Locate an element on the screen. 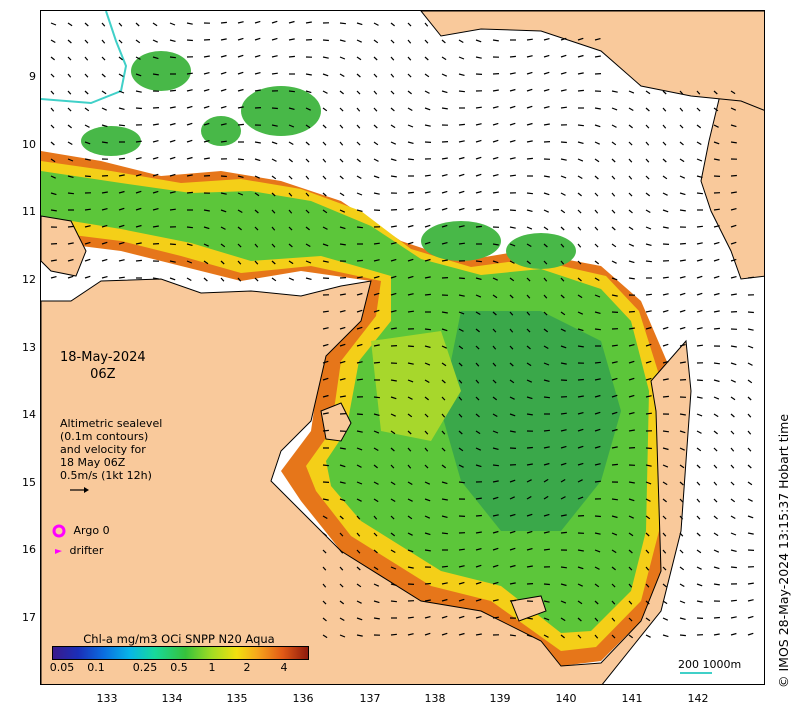 The height and width of the screenshot is (716, 792). depth-scale-label: 200 1000m is located at coordinates (710, 664).